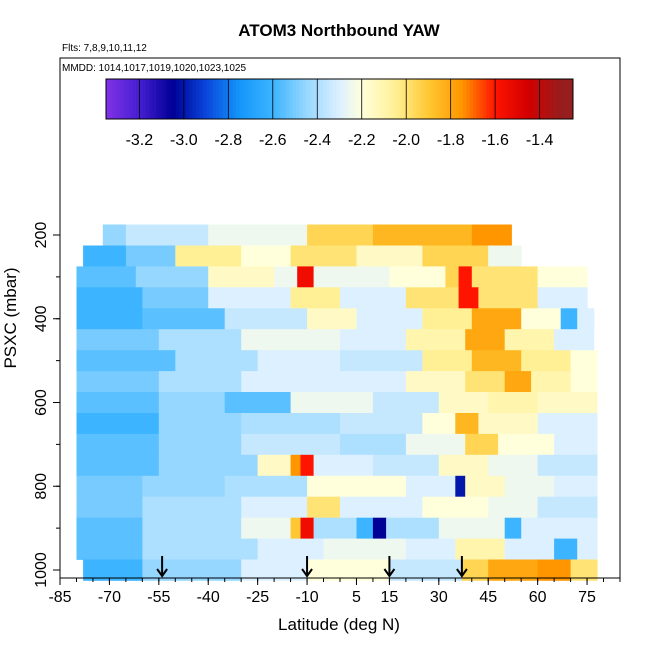 Image resolution: width=650 pixels, height=650 pixels. I want to click on flights-subtitle: Flts: 7,8,9,10,11,12, so click(104, 48).